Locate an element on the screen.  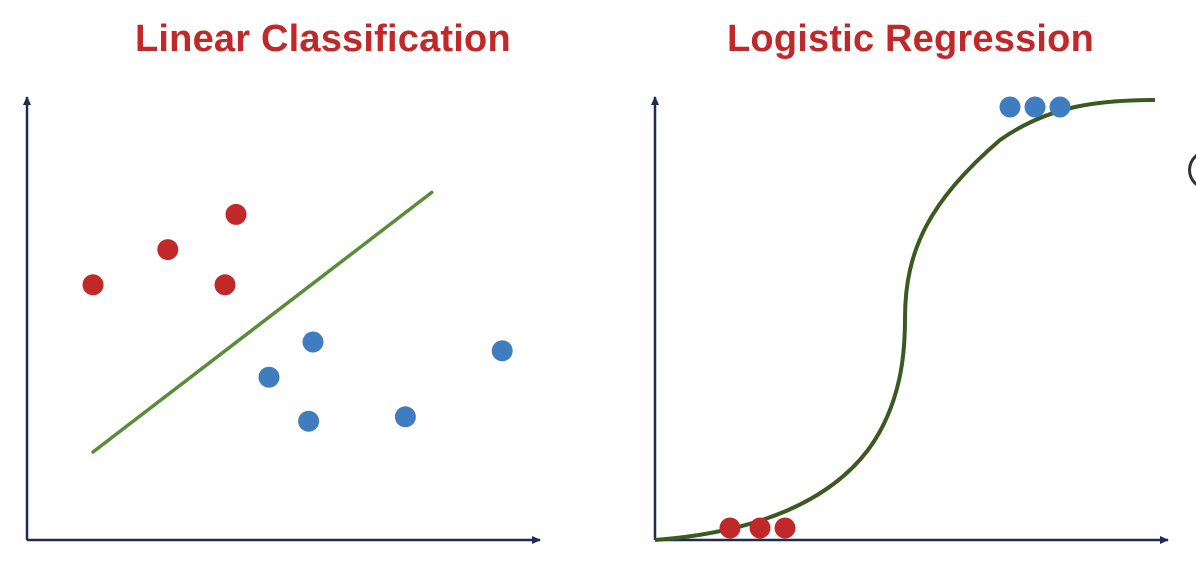
linear-classification-title: Linear Classification is located at coordinates (323, 39).